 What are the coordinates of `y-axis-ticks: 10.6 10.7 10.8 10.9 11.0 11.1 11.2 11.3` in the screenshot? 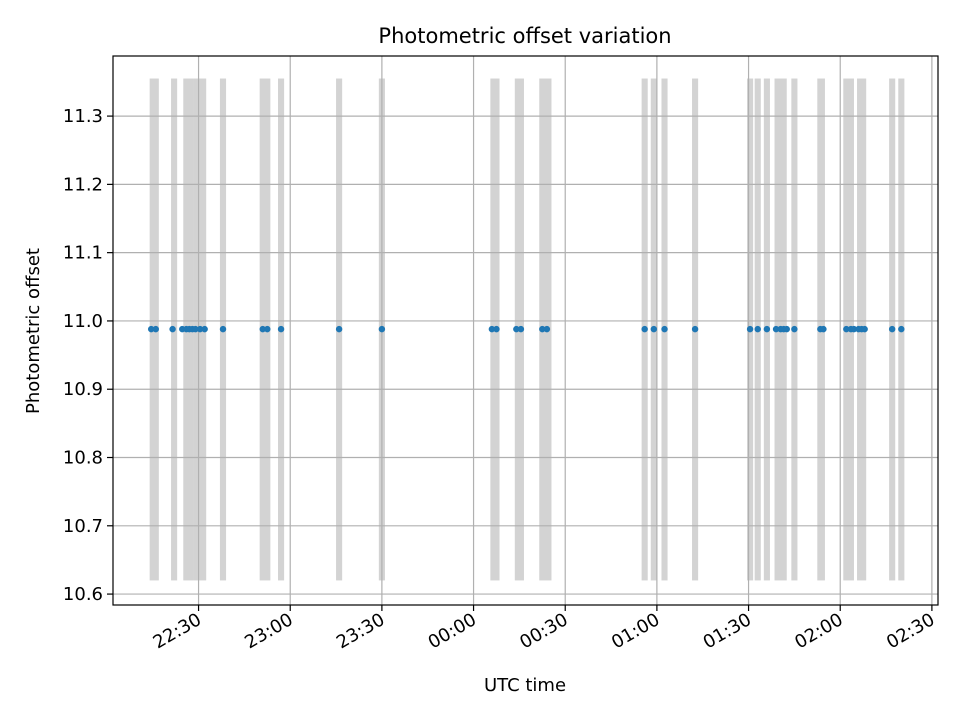 It's located at (88, 355).